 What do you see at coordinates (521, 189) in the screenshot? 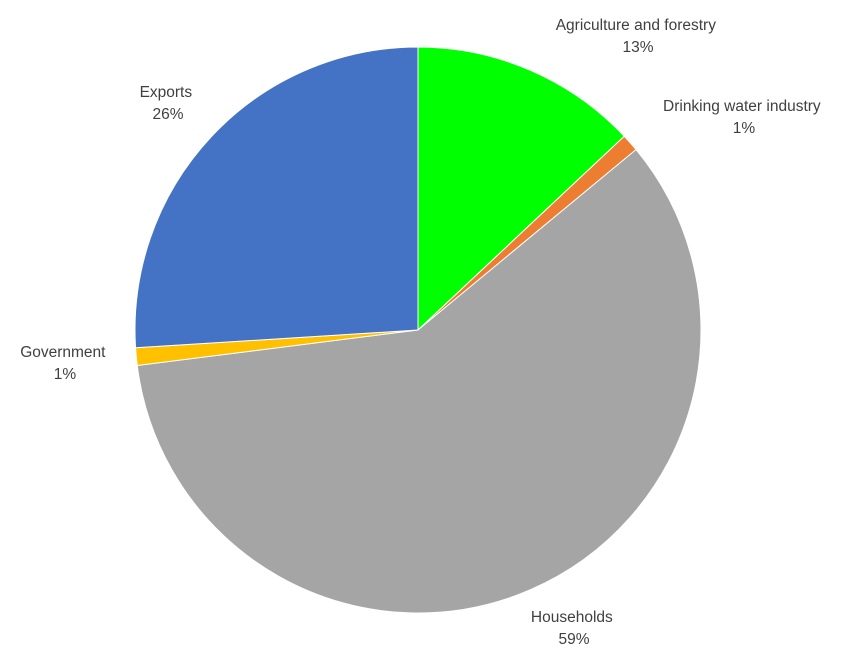
I see `pie-slice-agriculture-and-forestry` at bounding box center [521, 189].